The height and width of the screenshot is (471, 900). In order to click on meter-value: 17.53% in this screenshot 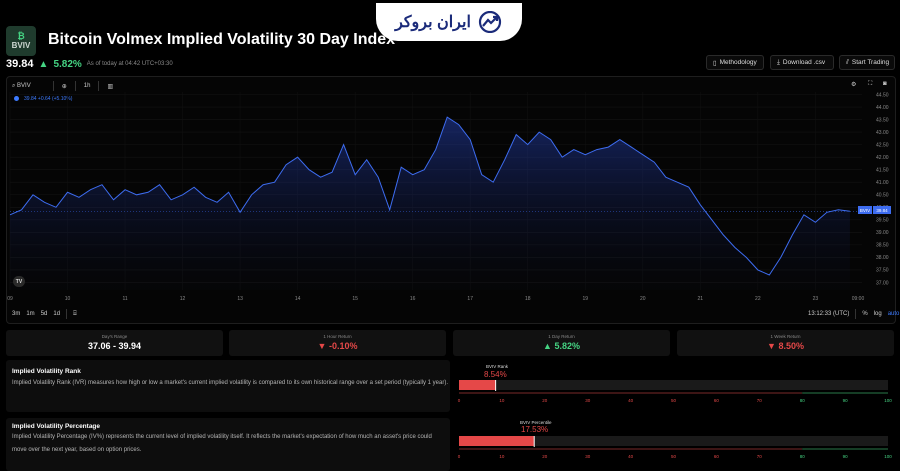, I will do `click(535, 429)`.